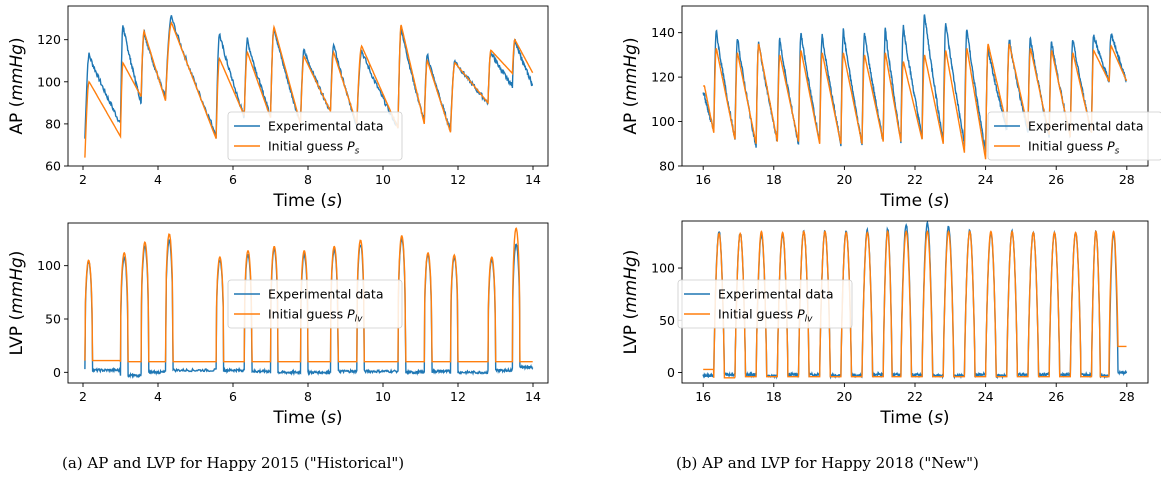 Image resolution: width=1161 pixels, height=483 pixels. Describe the element at coordinates (53, 166) in the screenshot. I see `y-tick-label: 60` at that location.